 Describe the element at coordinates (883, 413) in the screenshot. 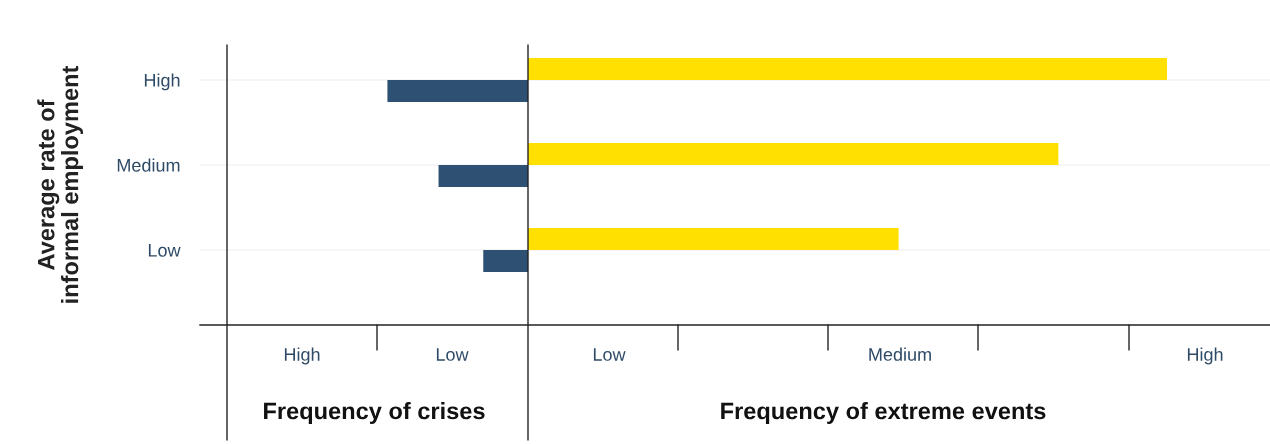

I see `text: Frequency of extreme events` at that location.